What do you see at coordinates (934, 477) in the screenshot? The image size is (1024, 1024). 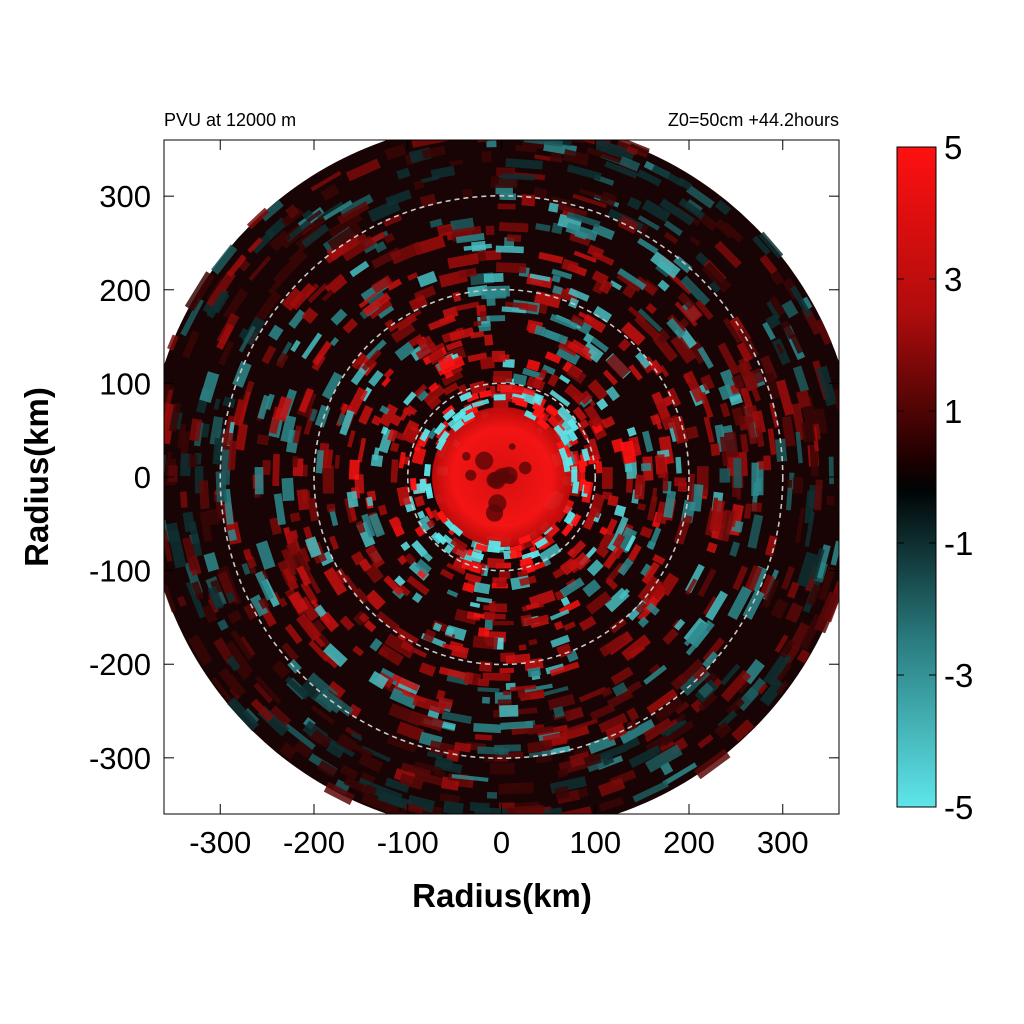 I see `colorbar: 5 3 1 -1 -3 -5` at bounding box center [934, 477].